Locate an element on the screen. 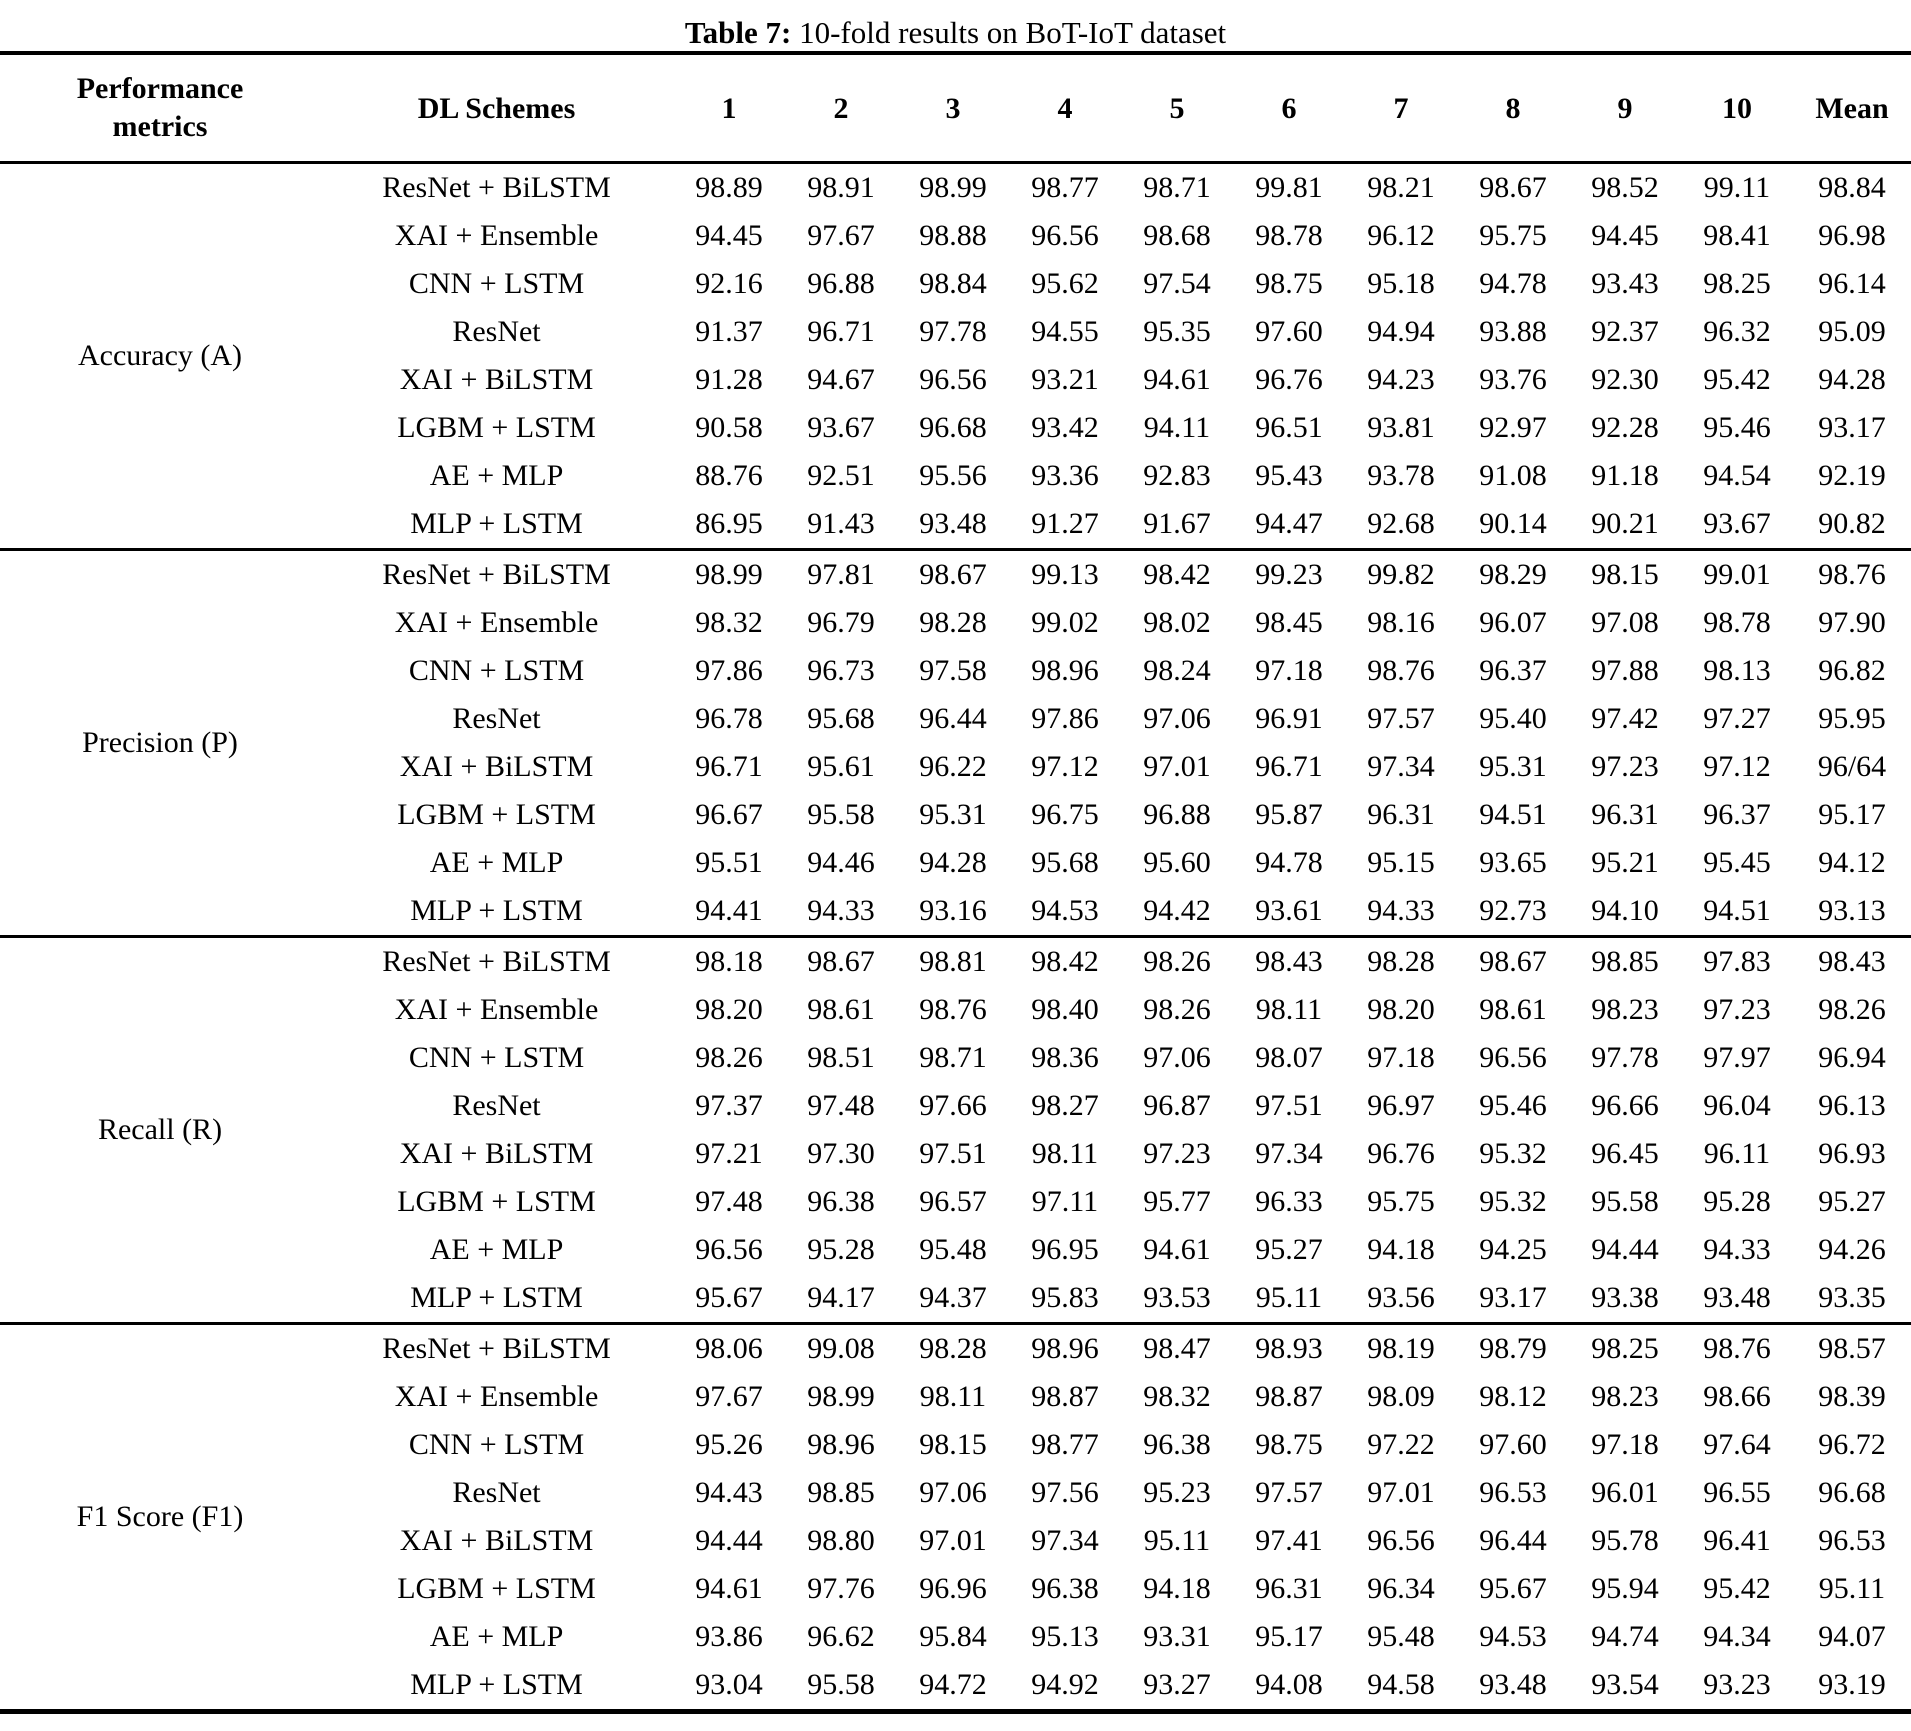 This screenshot has height=1731, width=1911. fold-8-value: 94.25 is located at coordinates (1513, 1249).